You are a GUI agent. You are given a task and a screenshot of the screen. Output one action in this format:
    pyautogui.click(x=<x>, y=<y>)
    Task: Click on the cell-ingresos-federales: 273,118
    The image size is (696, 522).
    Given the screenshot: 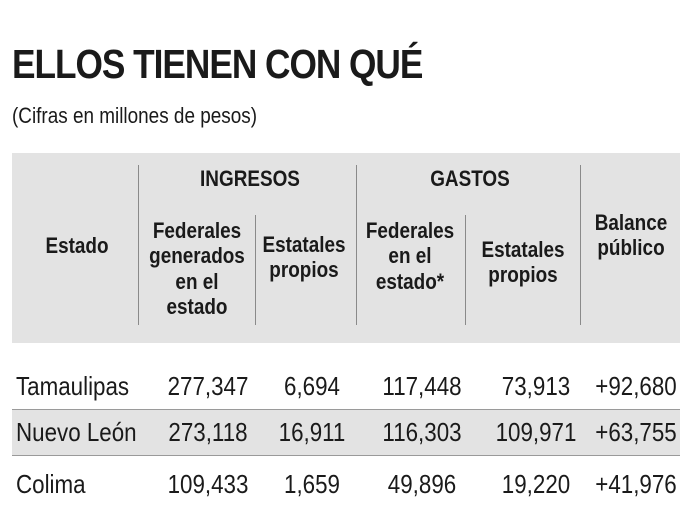 What is the action you would take?
    pyautogui.click(x=208, y=432)
    